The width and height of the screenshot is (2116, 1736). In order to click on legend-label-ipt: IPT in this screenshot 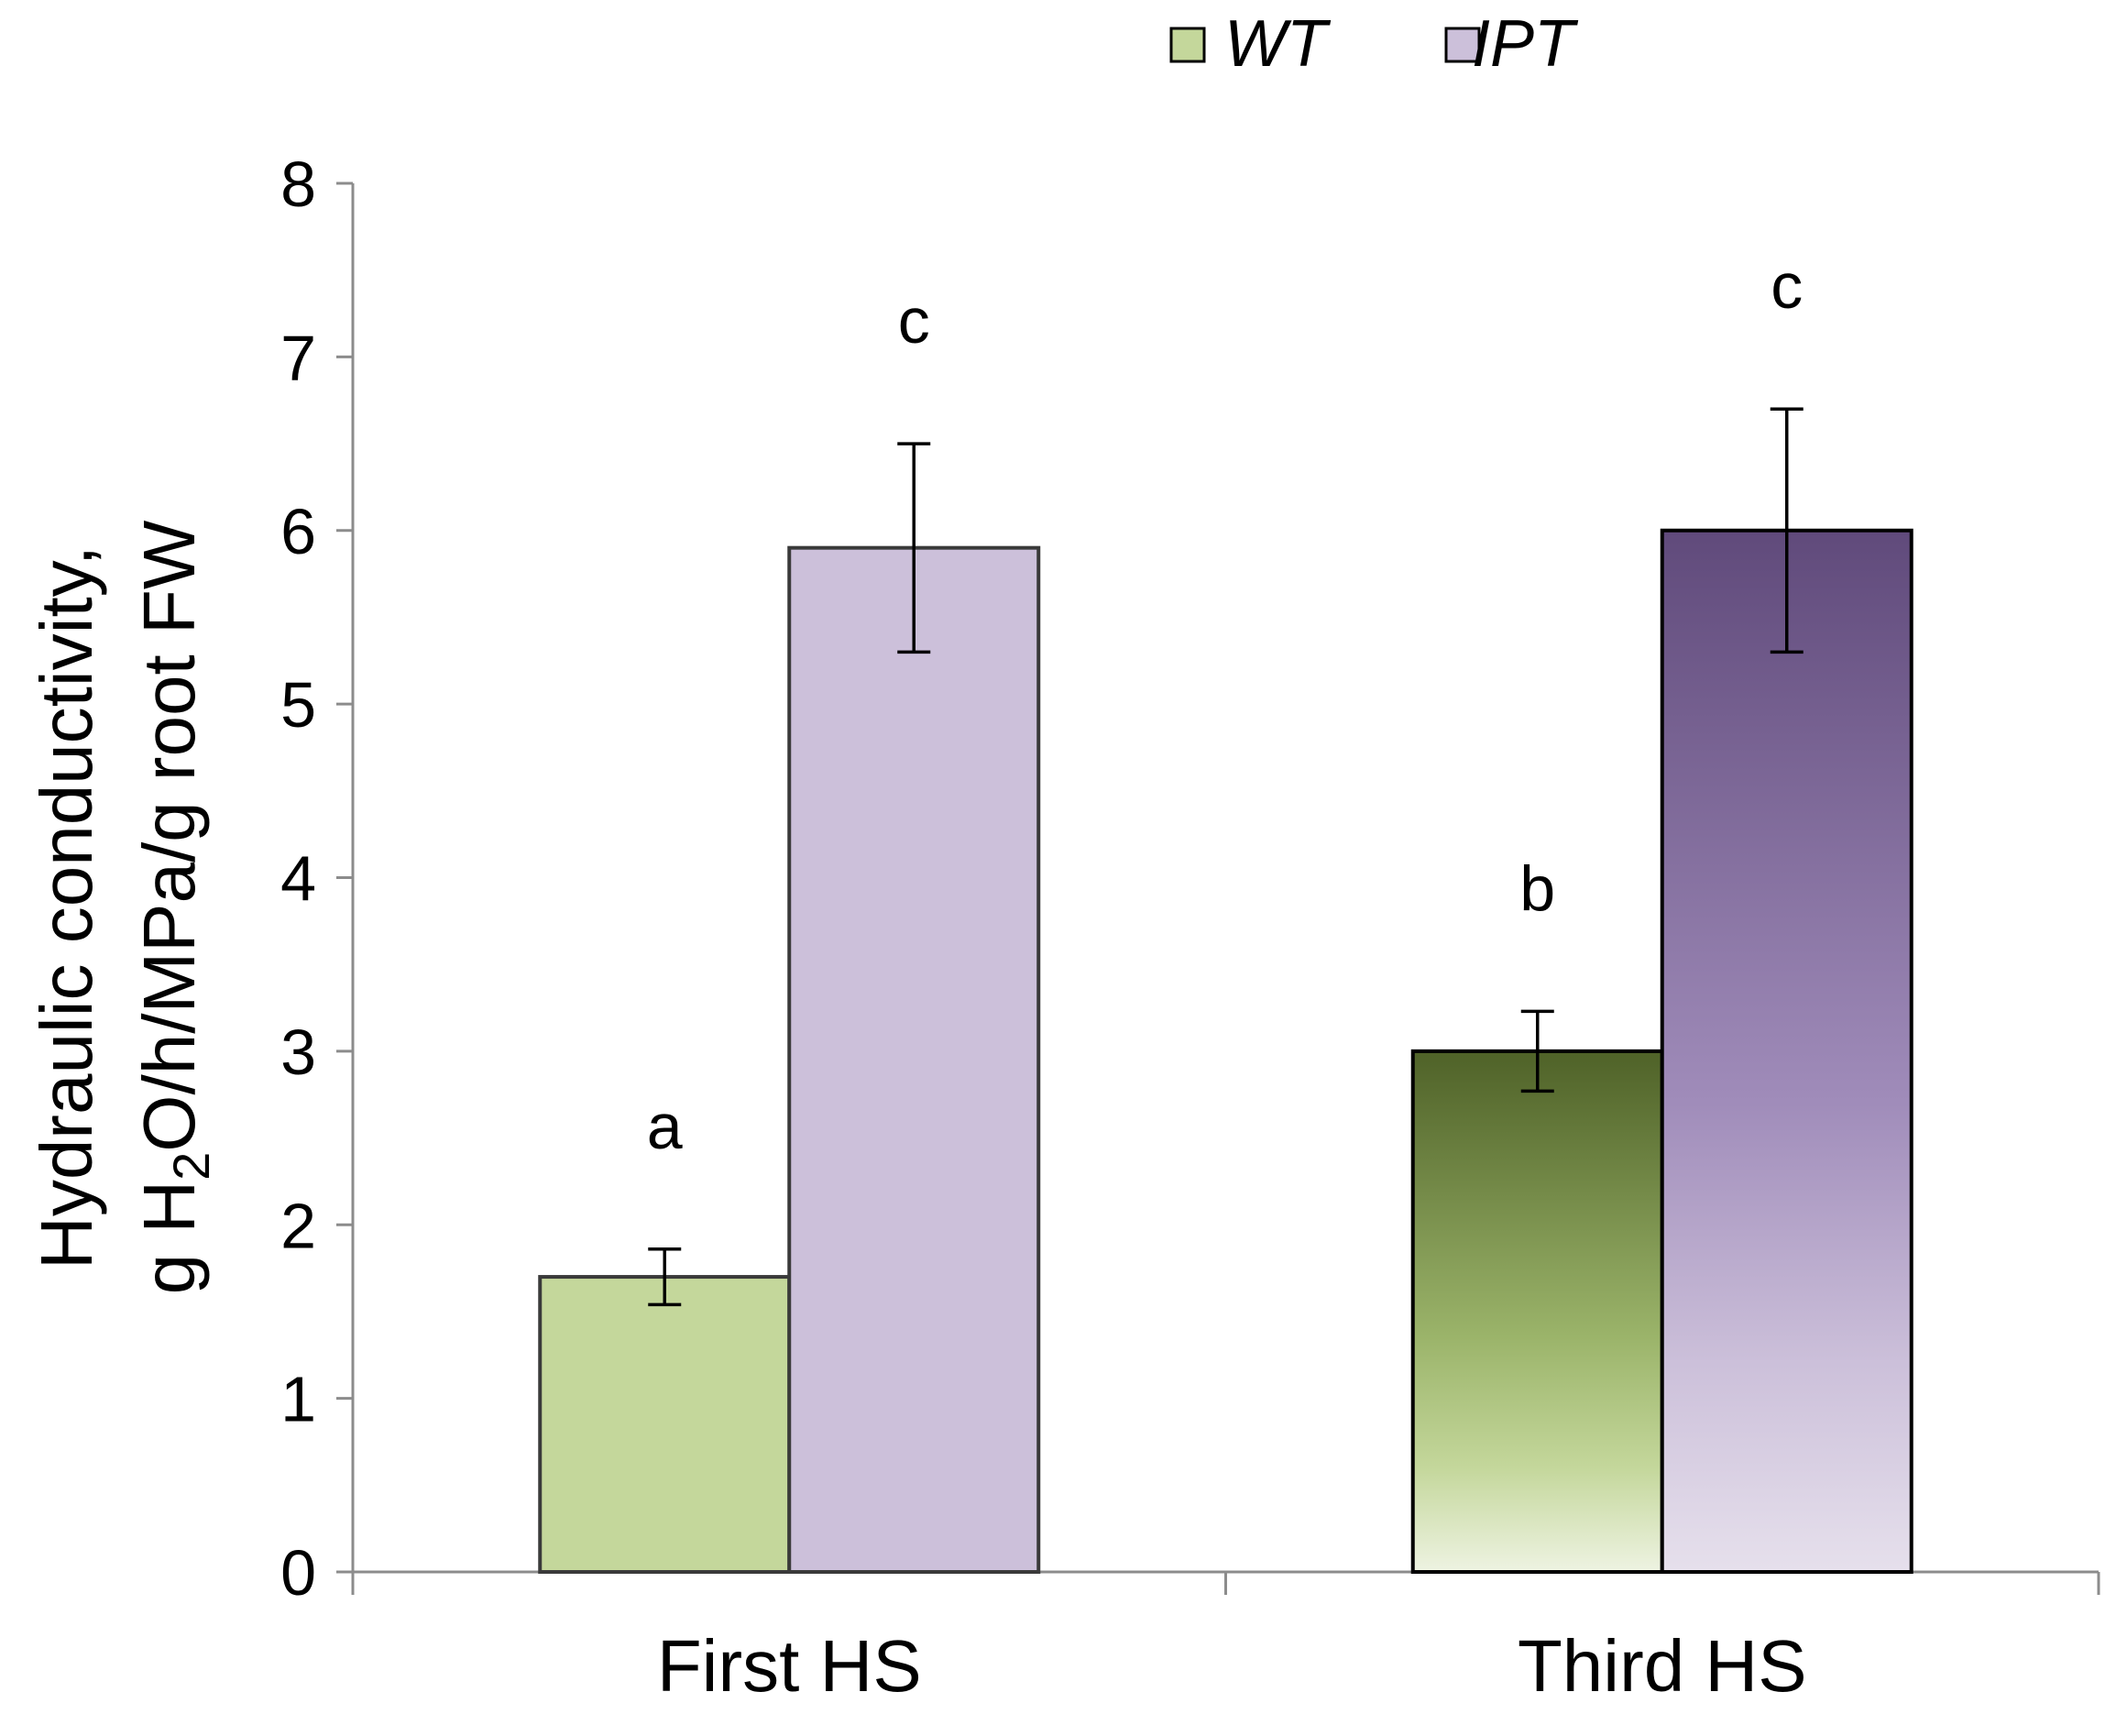, I will do `click(1525, 44)`.